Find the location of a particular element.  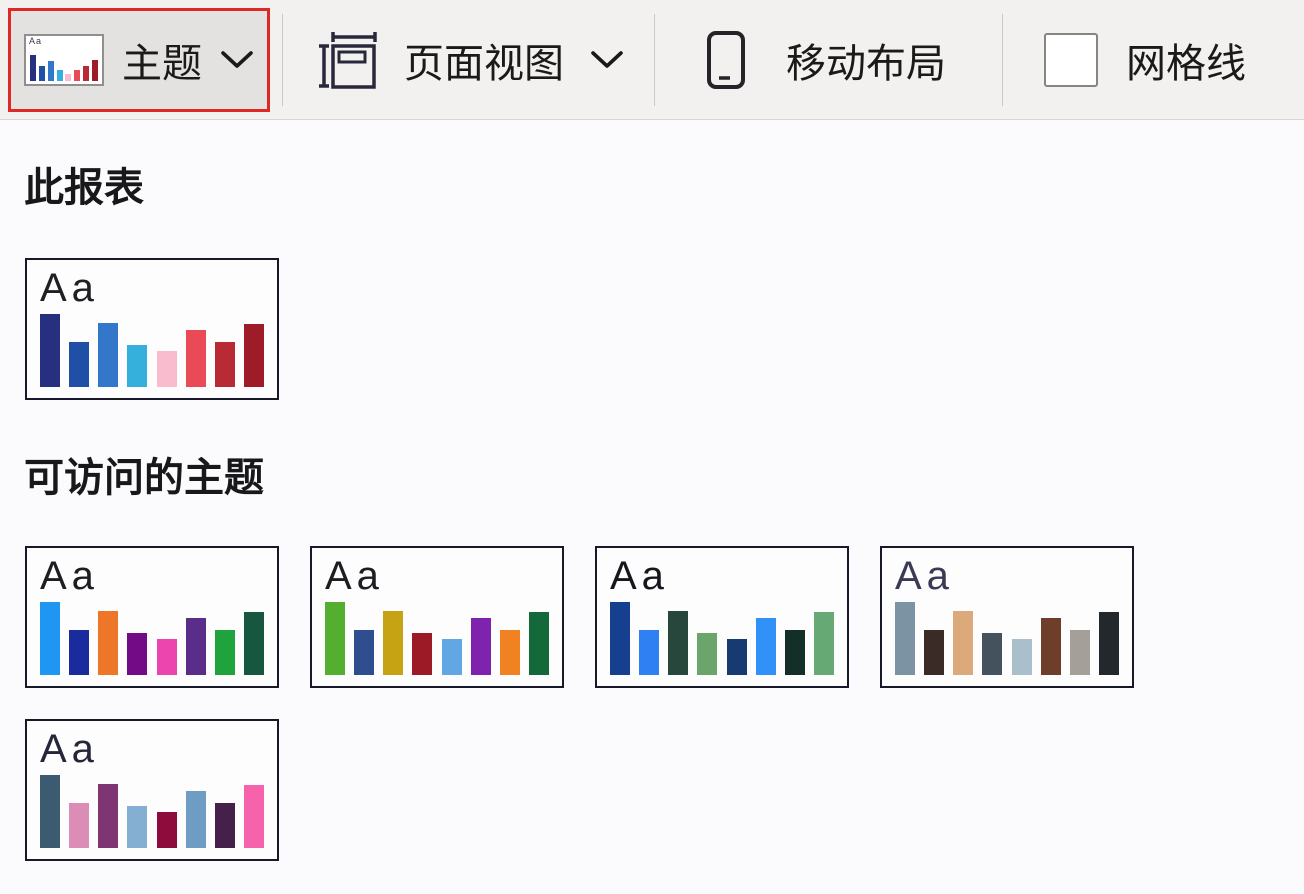

mobile-phone-icon is located at coordinates (726, 60).